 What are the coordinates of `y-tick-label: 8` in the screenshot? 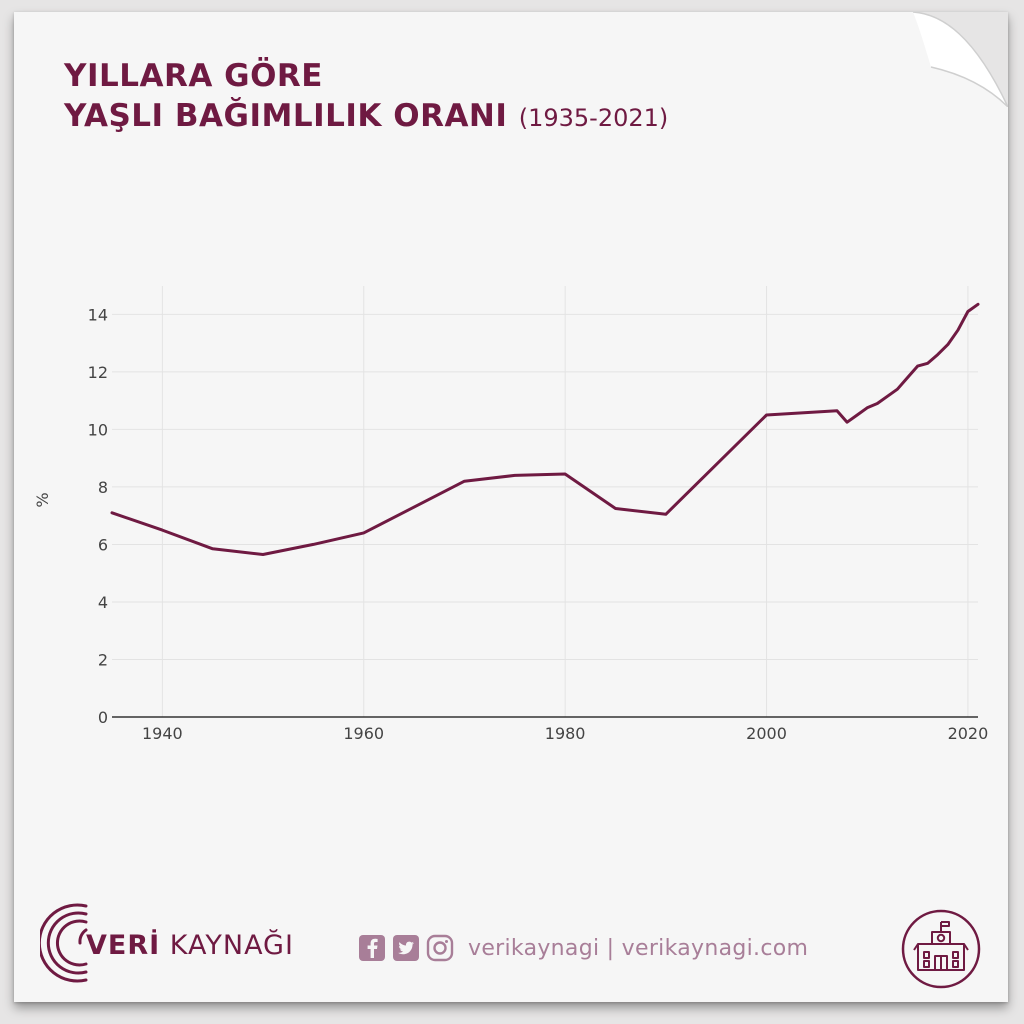 It's located at (103, 487).